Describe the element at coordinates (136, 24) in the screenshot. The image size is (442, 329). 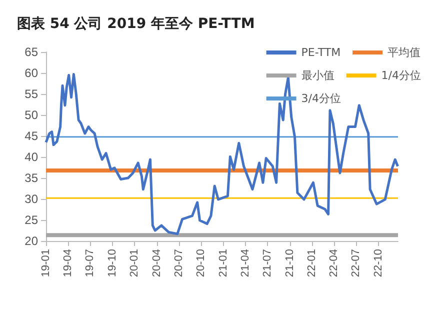
I see `chart-title: 图表 54 公司 2019 年至今 PE-TTM` at that location.